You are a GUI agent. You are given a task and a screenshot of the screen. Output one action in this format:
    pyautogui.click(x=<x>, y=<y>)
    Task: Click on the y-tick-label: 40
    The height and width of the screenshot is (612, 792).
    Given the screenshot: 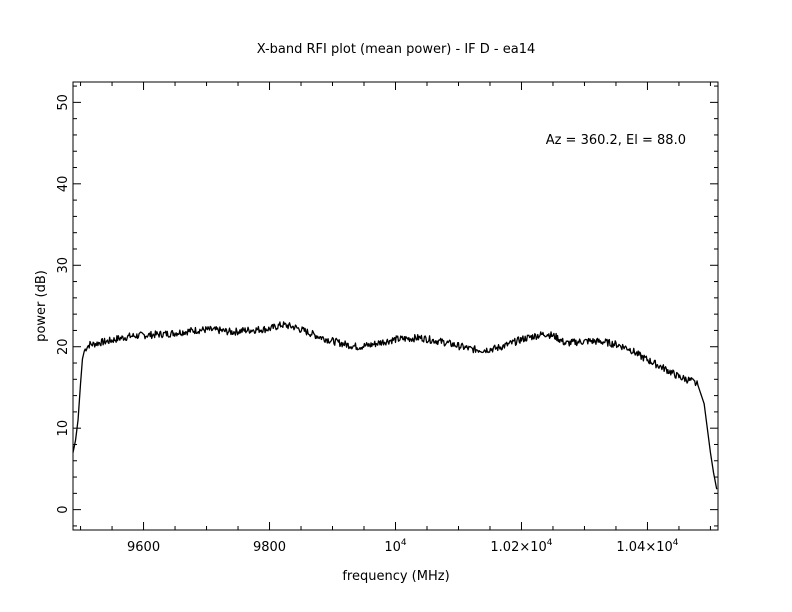 What is the action you would take?
    pyautogui.click(x=63, y=184)
    